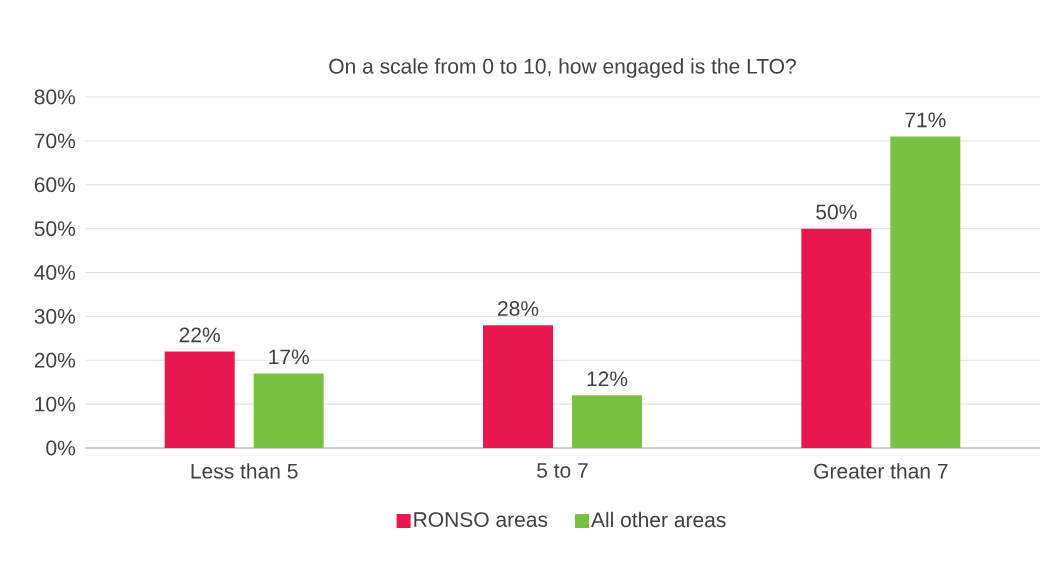 This screenshot has height=575, width=1063. I want to click on legend-label: All other areas, so click(658, 519).